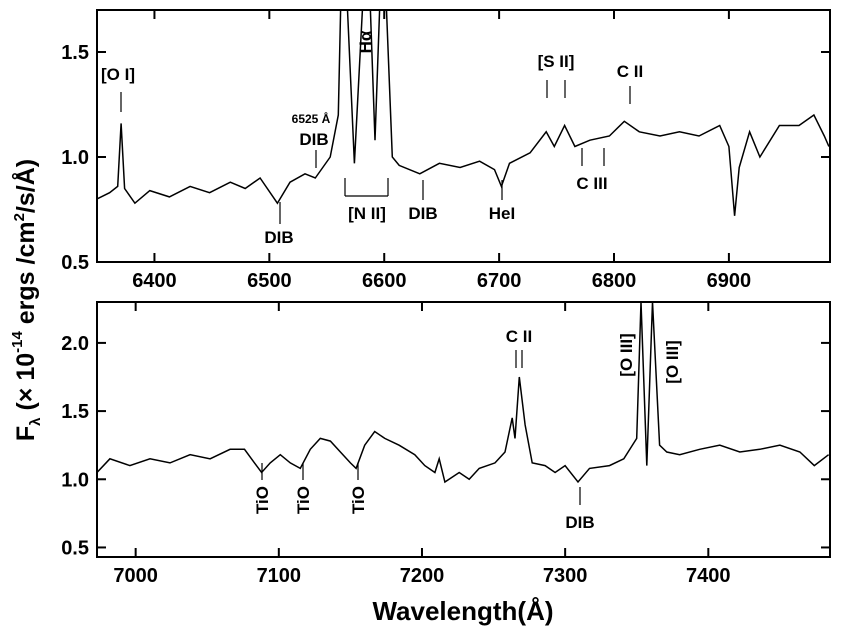 This screenshot has height=632, width=853. What do you see at coordinates (708, 576) in the screenshot?
I see `x-tick-label: 7400` at bounding box center [708, 576].